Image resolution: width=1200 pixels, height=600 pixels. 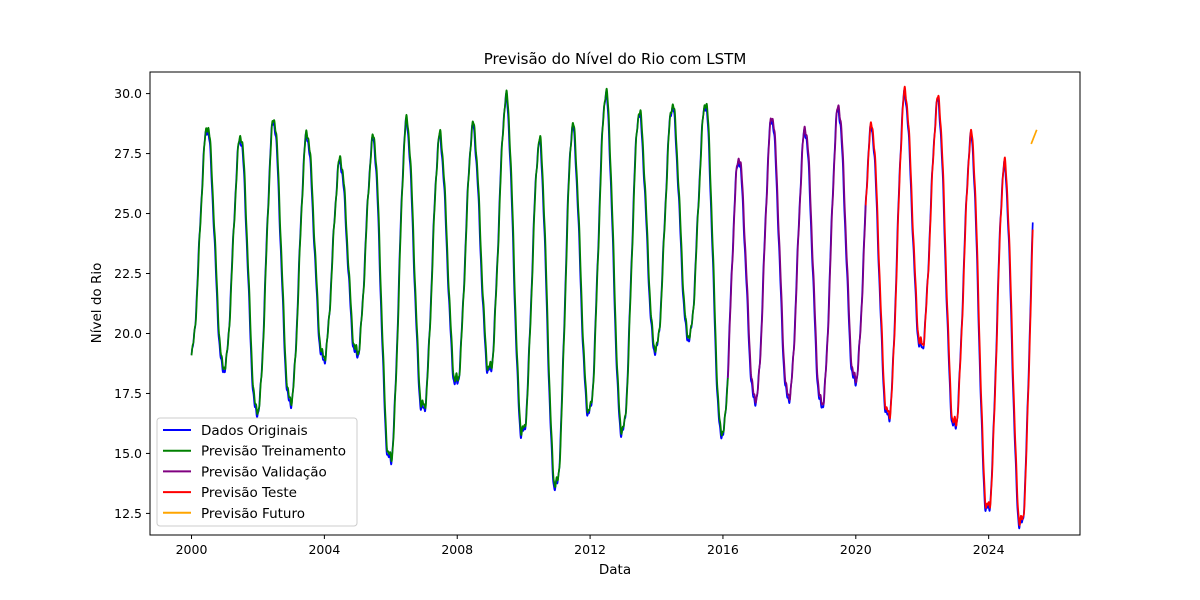 What do you see at coordinates (132, 303) in the screenshot?
I see `y-axis: 12.5 15.0 17.5 20.0 22.5 25.0 27.5 30.0` at bounding box center [132, 303].